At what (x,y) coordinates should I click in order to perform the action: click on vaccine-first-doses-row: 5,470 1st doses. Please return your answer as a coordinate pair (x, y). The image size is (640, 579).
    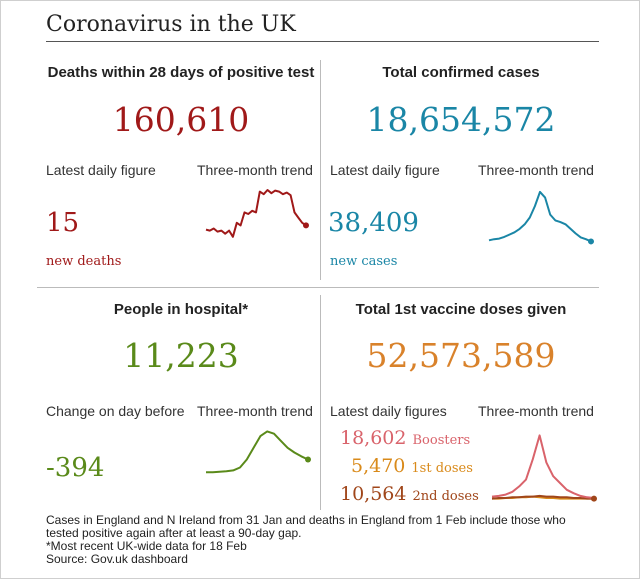
    Looking at the image, I should click on (412, 466).